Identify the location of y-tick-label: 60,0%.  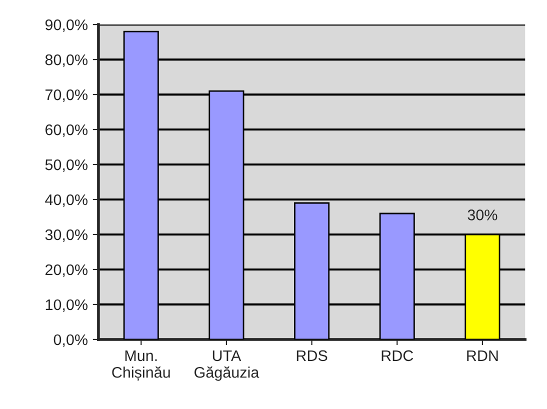
(67, 131).